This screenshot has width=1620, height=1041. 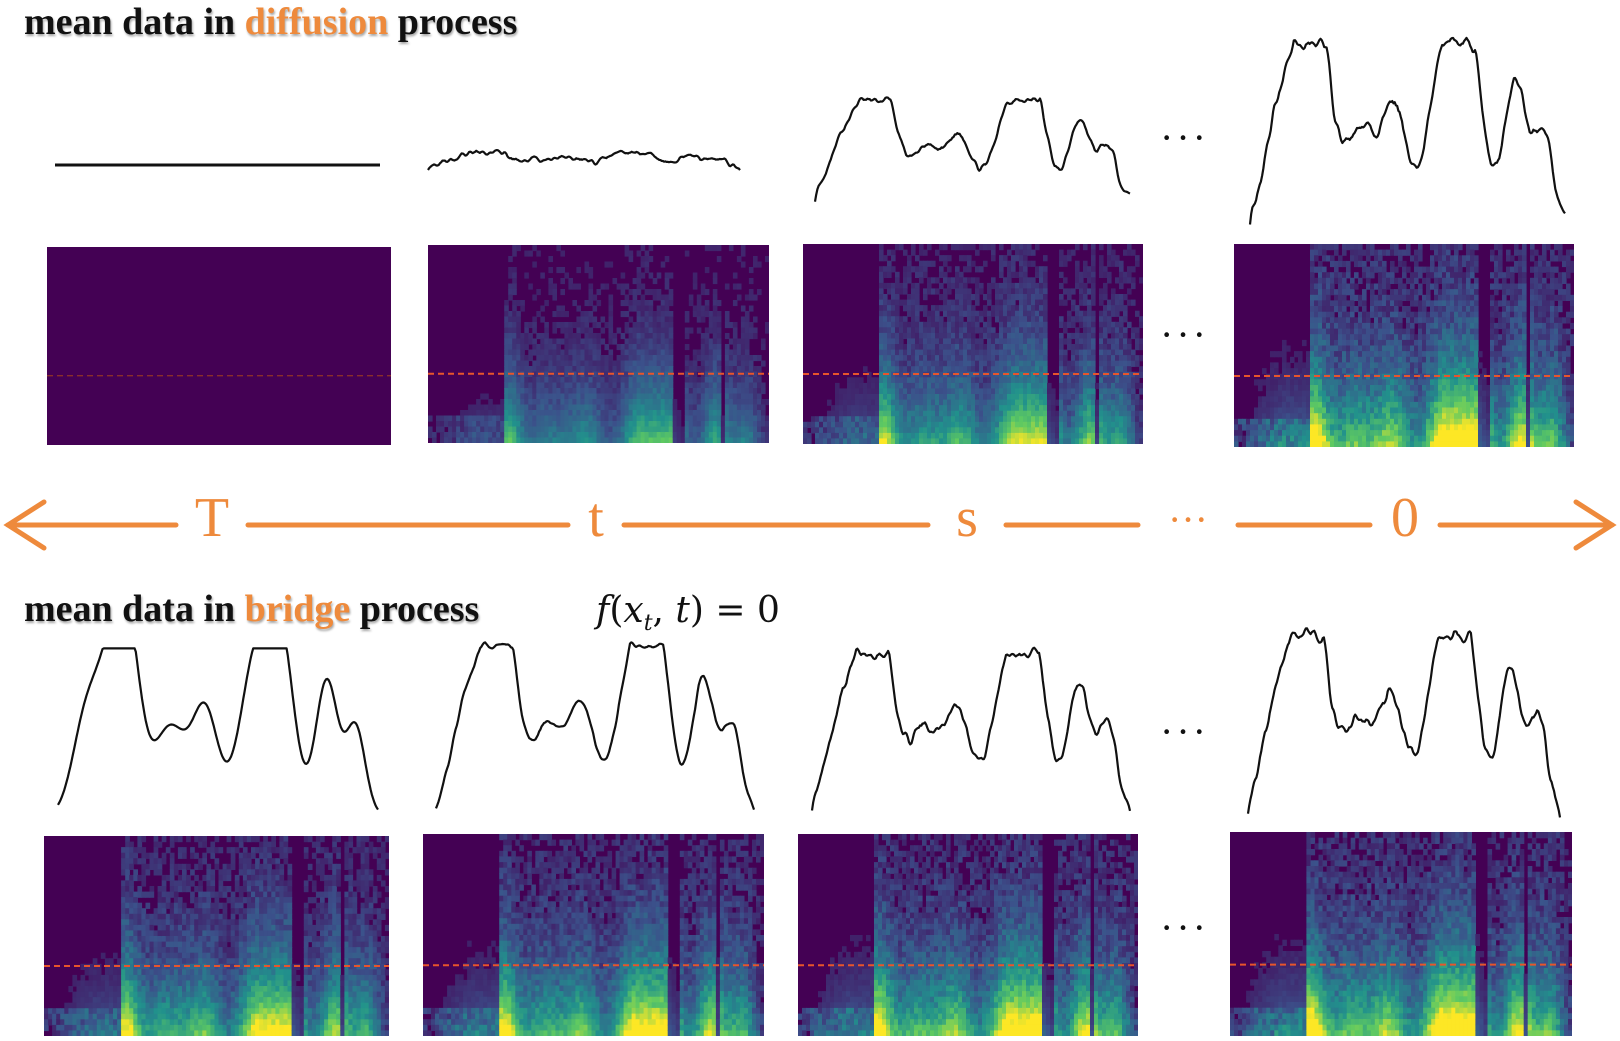 I want to click on time-label-T: T, so click(x=212, y=518).